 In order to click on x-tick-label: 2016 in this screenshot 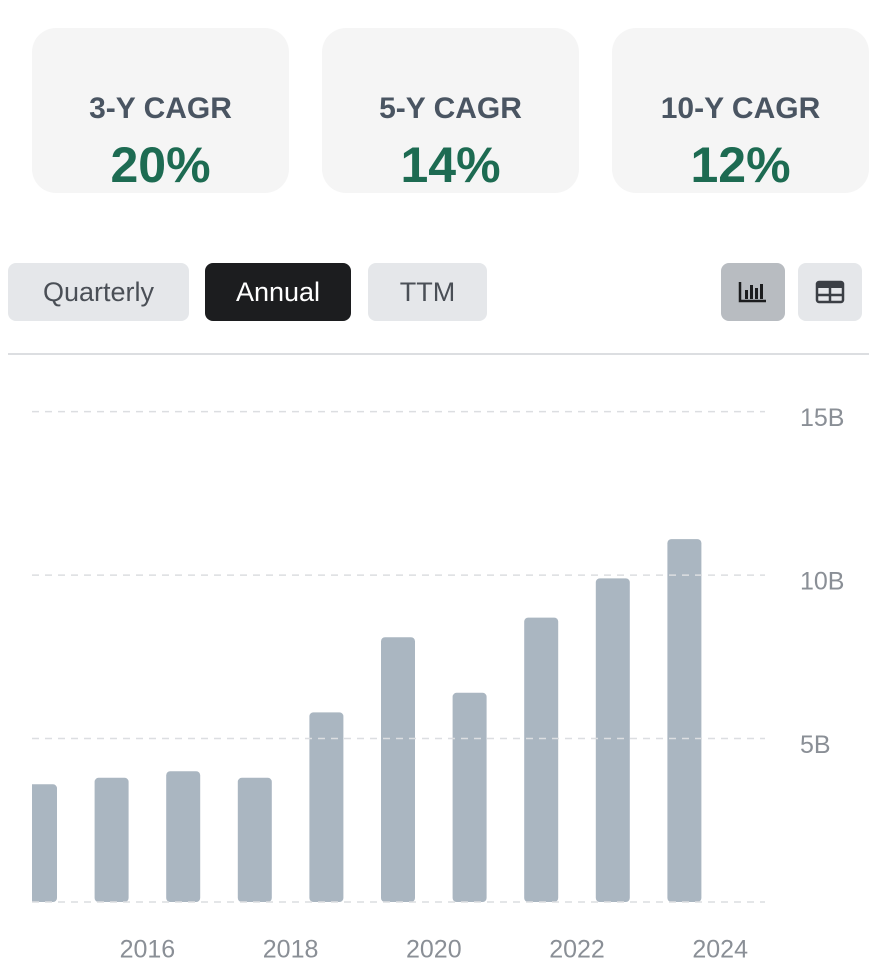, I will do `click(148, 950)`.